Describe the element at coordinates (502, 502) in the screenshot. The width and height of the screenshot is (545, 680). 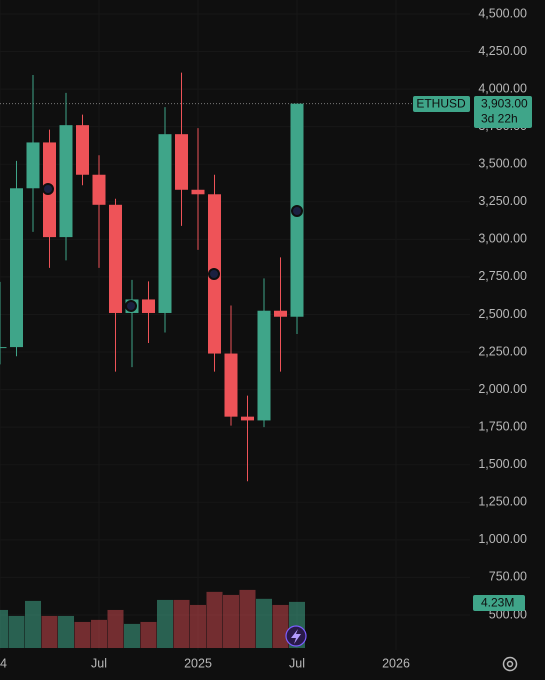
I see `y-tick-label: 1,250.00` at that location.